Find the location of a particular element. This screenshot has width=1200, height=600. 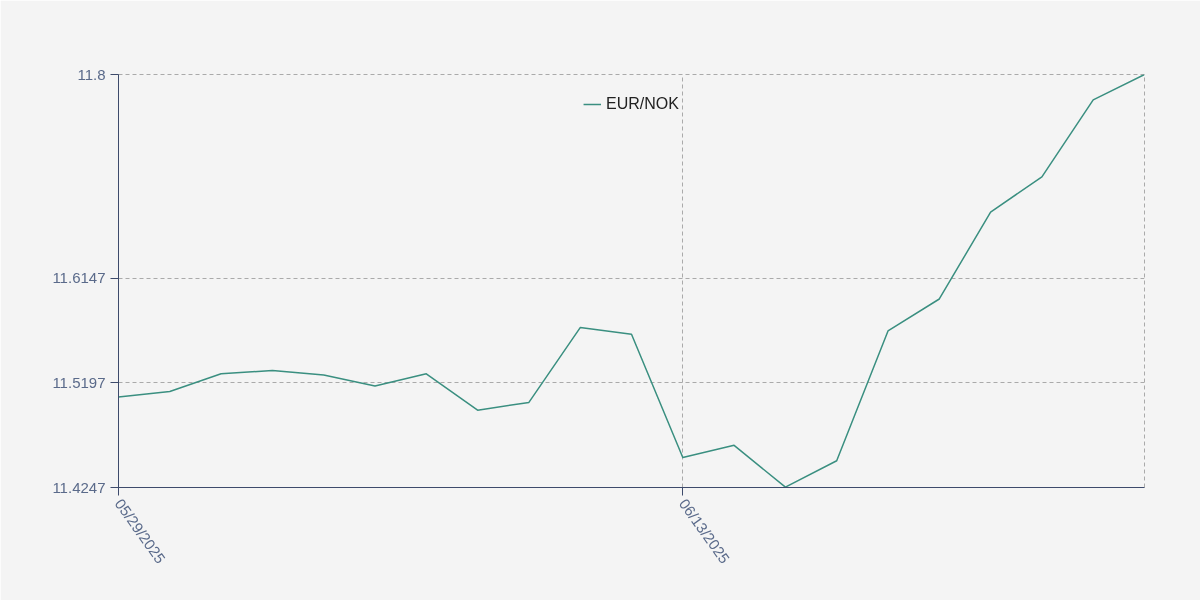

legend-label: EUR/NOK is located at coordinates (642, 104).